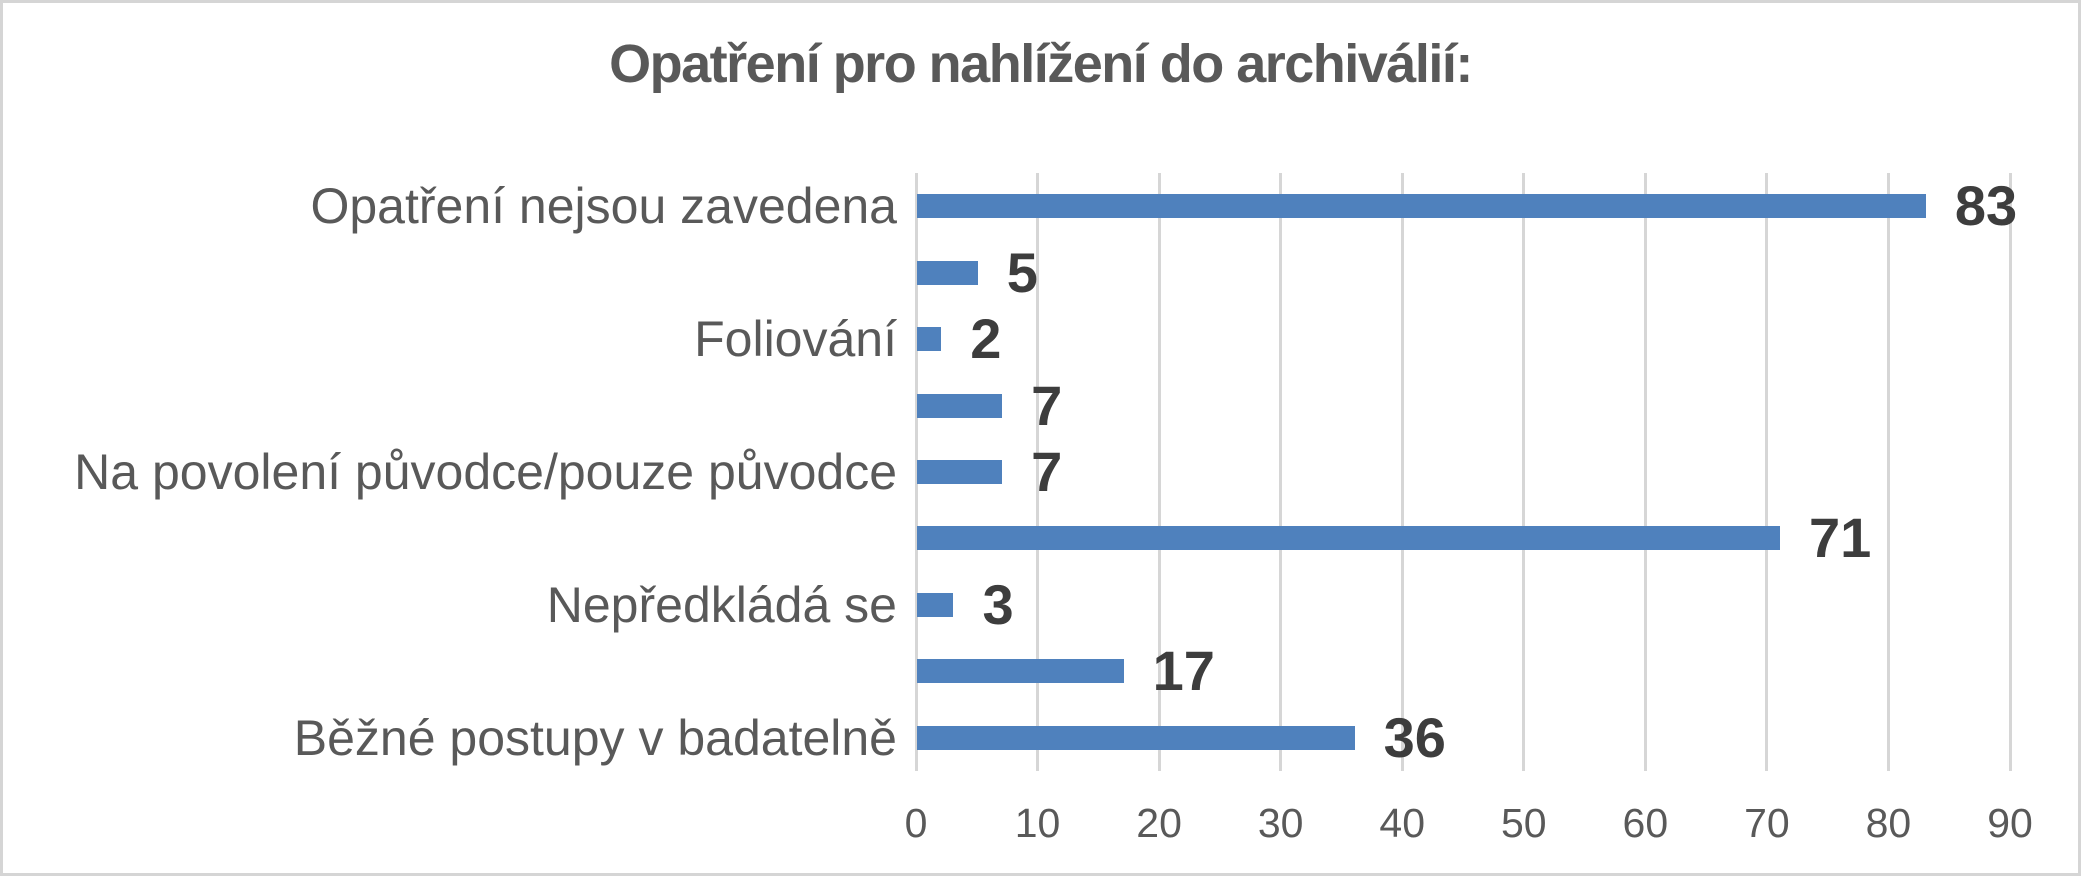 The width and height of the screenshot is (2081, 876). I want to click on x-axis-tick-label: 20, so click(1159, 823).